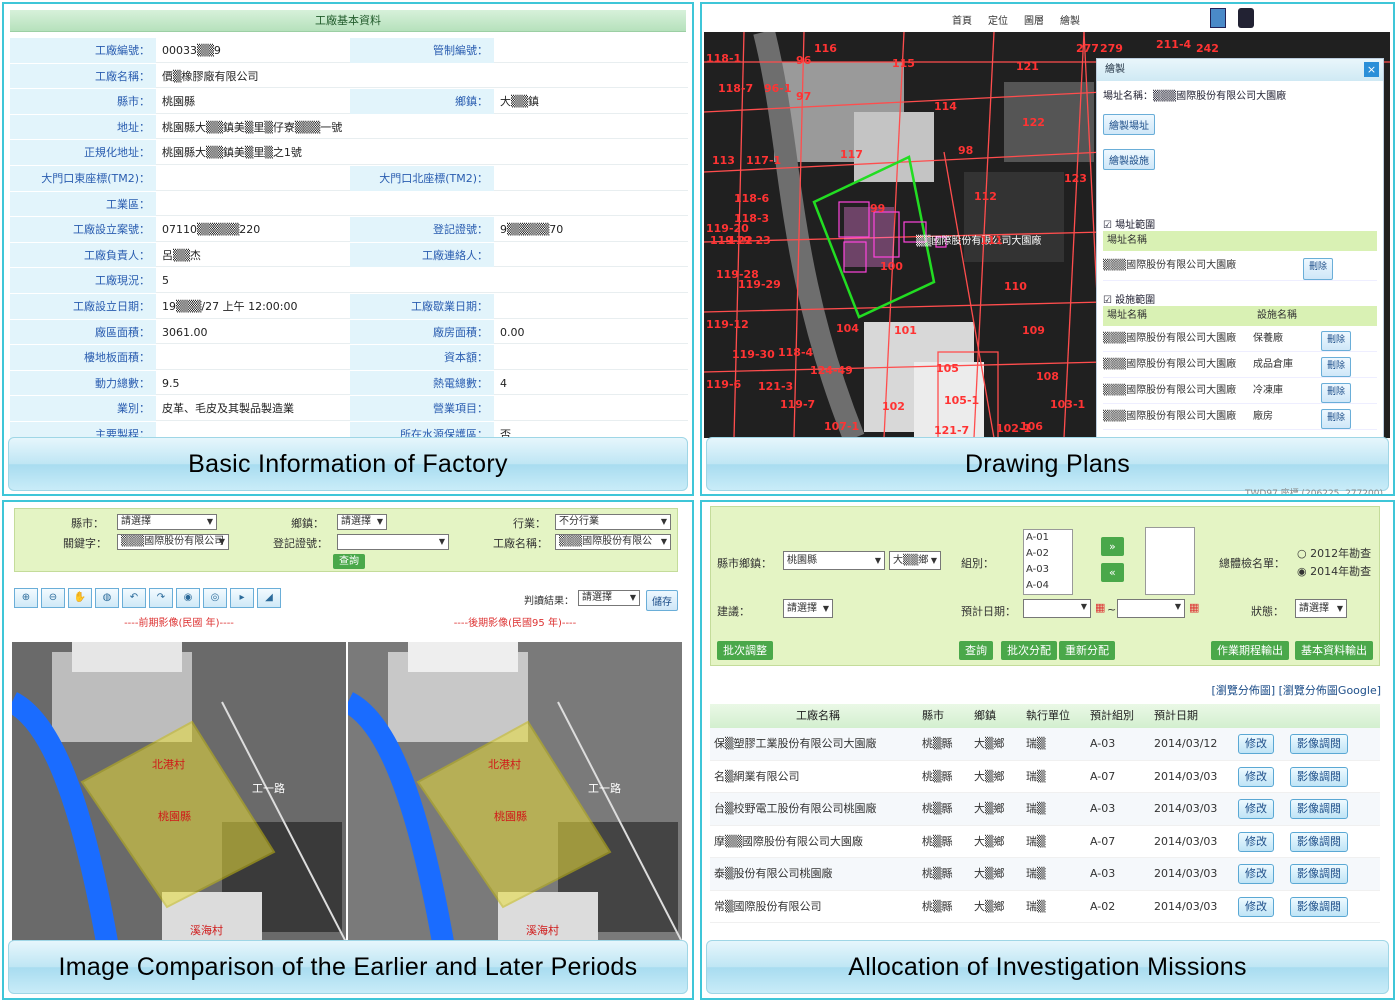 This screenshot has height=1004, width=1397. Describe the element at coordinates (1087, 650) in the screenshot. I see `reassign-button: 重新分配` at that location.